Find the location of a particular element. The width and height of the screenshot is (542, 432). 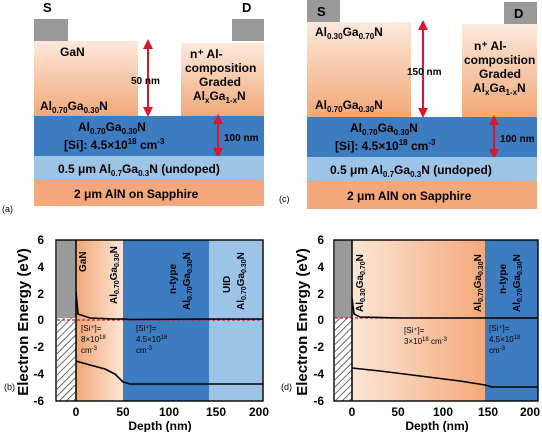

panel-d-contact-gray is located at coordinates (343, 279).